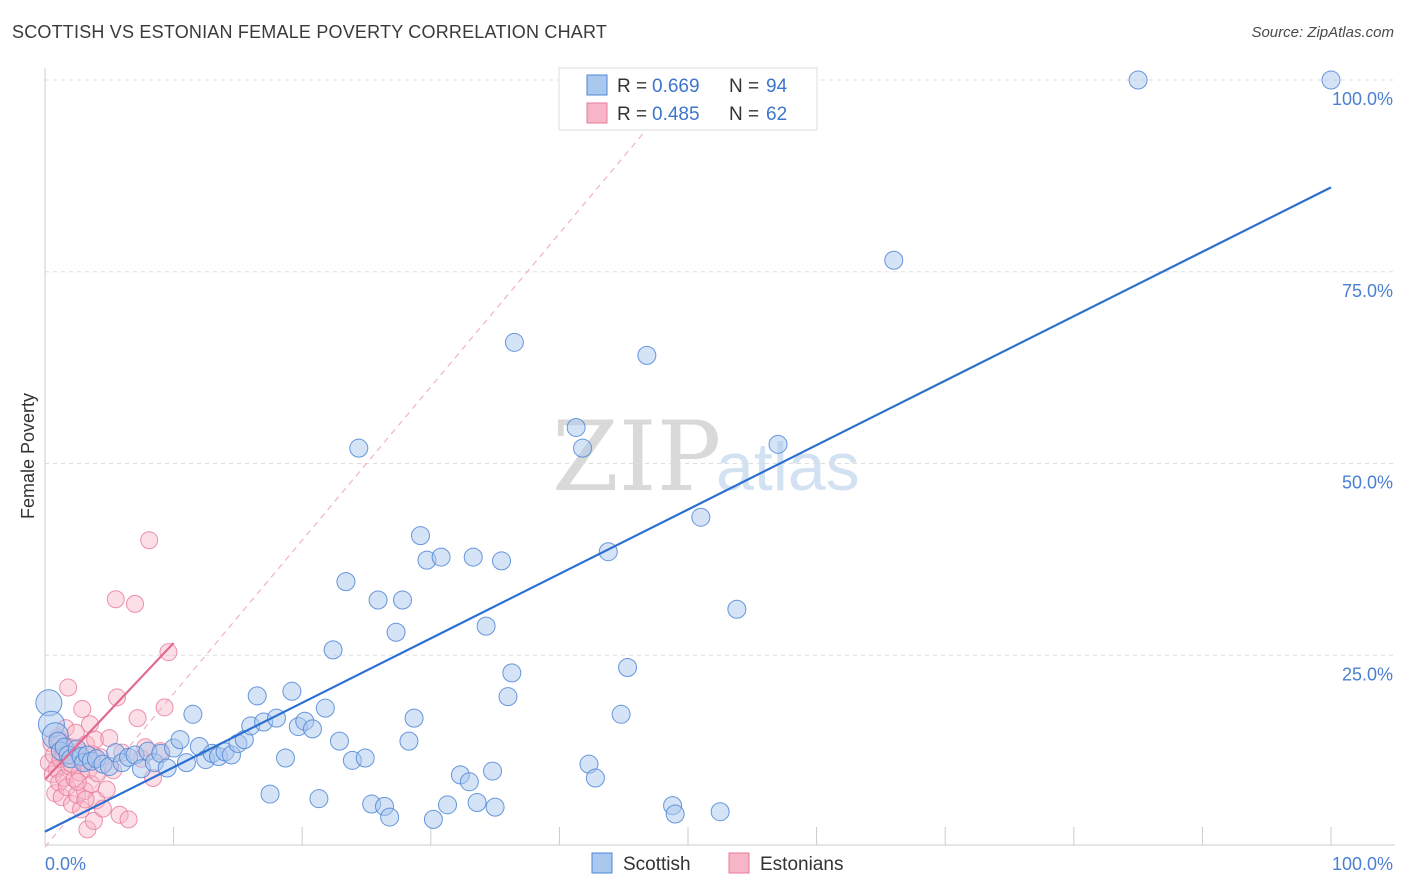  Describe the element at coordinates (65, 864) in the screenshot. I see `x-tick-label-min: 0.0%` at that location.